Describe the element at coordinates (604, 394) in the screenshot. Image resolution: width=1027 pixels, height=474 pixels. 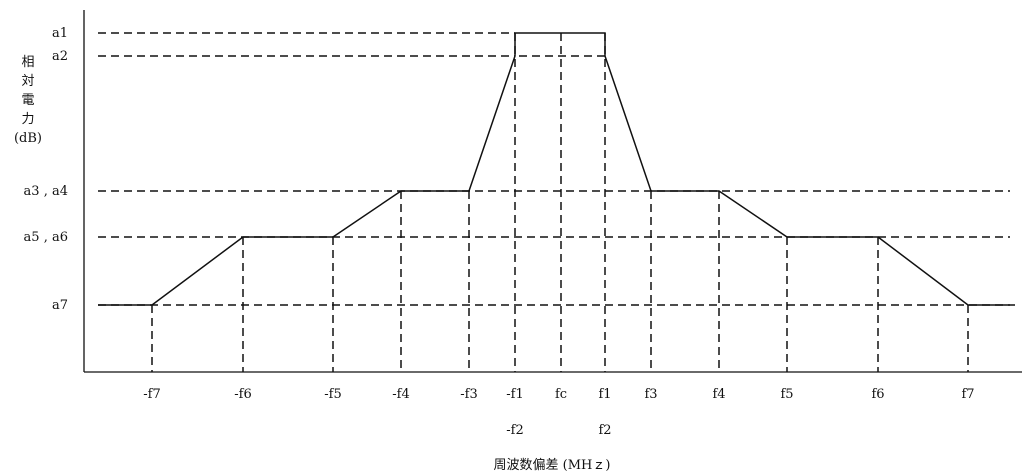
I see `freq-label-f1: f1` at that location.